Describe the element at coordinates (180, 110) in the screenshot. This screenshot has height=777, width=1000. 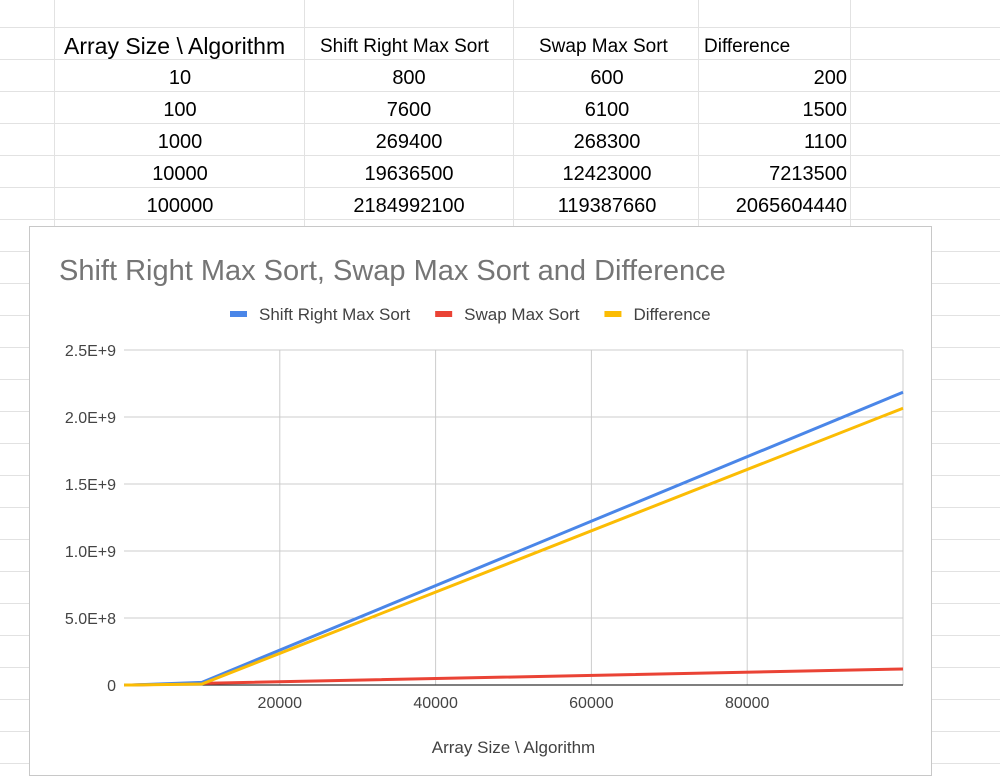
I see `table-cell: 100` at that location.